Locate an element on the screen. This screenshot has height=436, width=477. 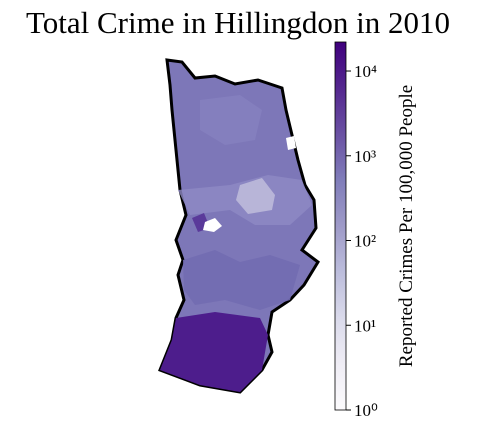
colorbar-tick-label: 10² is located at coordinates (365, 241).